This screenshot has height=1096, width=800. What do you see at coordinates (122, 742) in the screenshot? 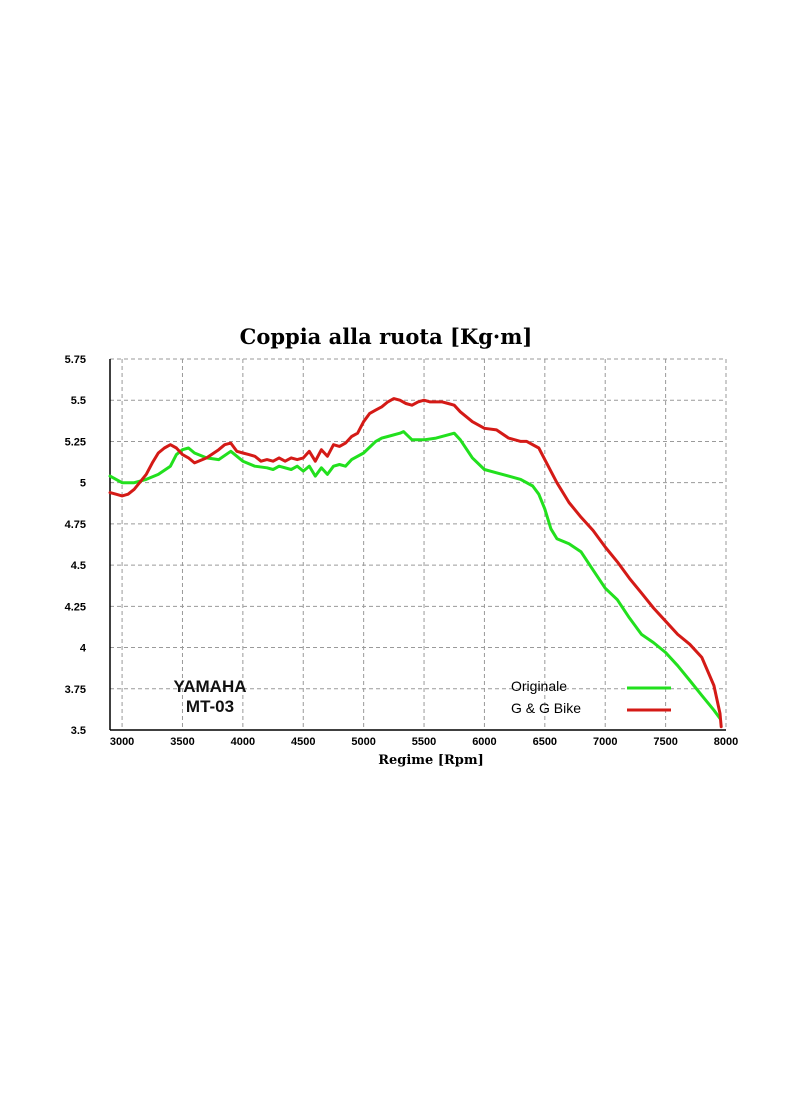
I see `x-tick-label: 3000` at bounding box center [122, 742].